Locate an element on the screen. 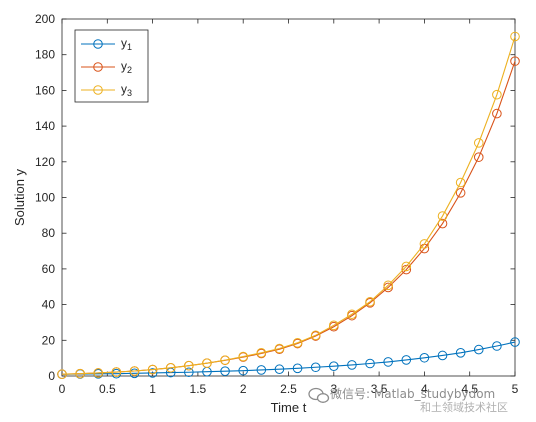  x-tick-label: 2 is located at coordinates (243, 389).